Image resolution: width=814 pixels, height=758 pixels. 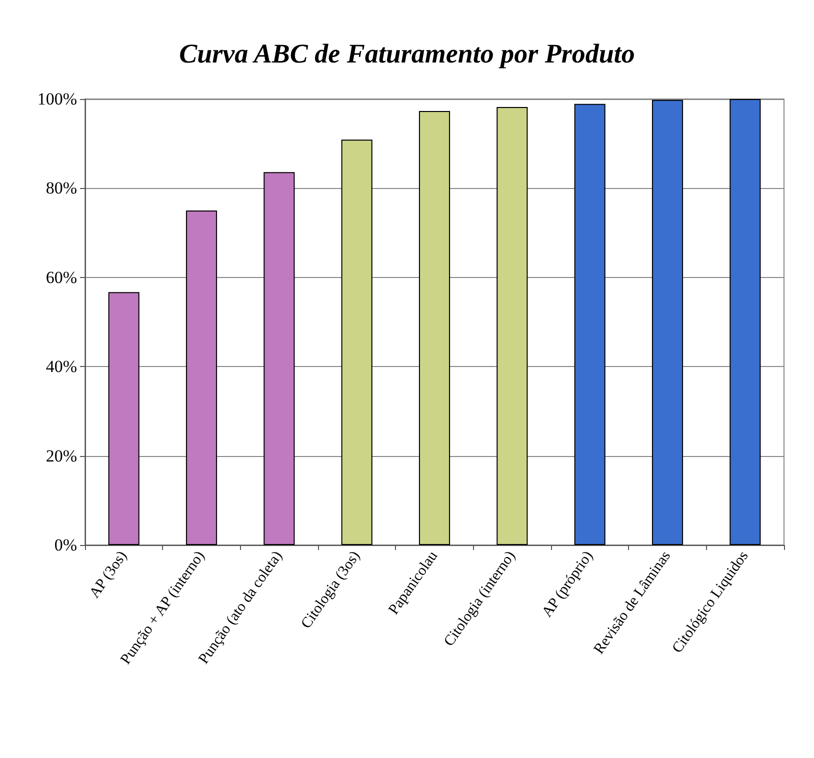 I want to click on y-tick-label: 0%, so click(x=65, y=545).